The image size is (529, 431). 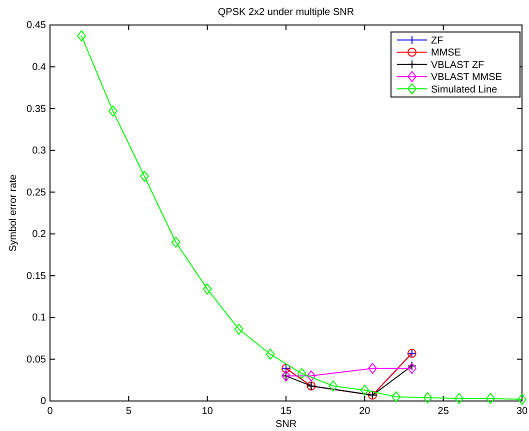 I want to click on y-tick-label: 0.4, so click(x=39, y=67).